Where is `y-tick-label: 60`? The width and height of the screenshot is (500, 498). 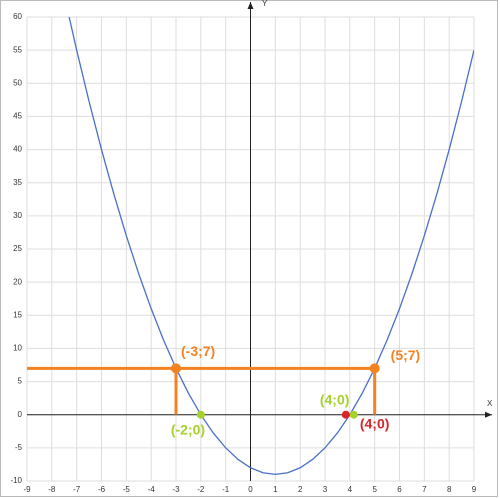
y-tick-label: 60 is located at coordinates (17, 16).